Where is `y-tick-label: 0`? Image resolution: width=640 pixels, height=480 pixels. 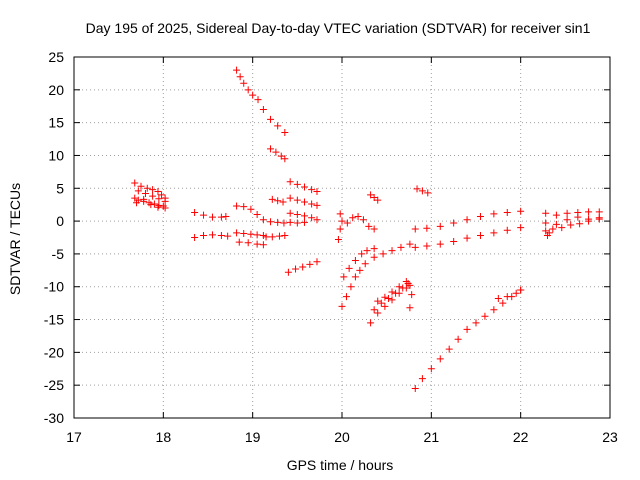
y-tick-label: 0 is located at coordinates (60, 221).